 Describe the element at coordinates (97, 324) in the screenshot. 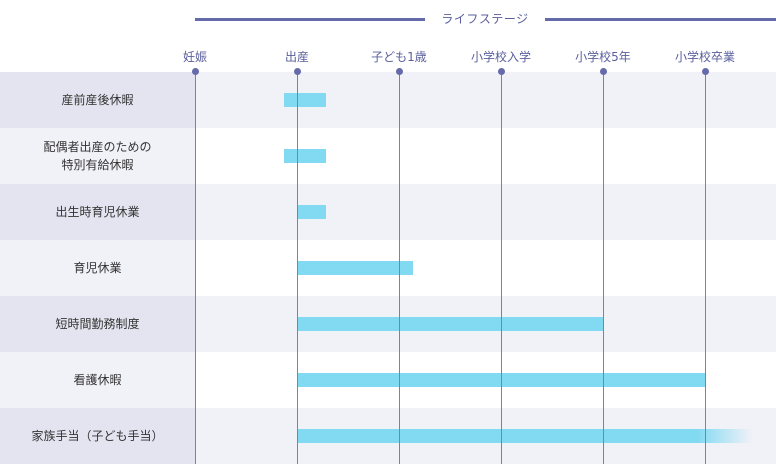

I see `row-label: 短時間勤務制度` at that location.